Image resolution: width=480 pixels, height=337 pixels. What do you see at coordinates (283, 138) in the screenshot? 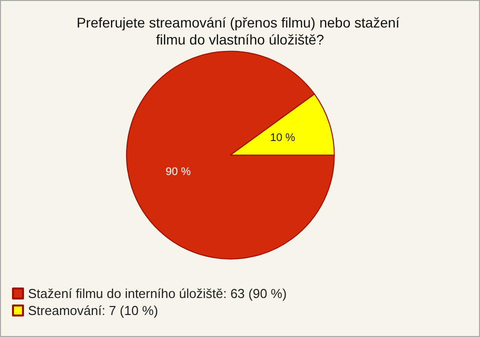
I see `data-label: 10 %` at bounding box center [283, 138].